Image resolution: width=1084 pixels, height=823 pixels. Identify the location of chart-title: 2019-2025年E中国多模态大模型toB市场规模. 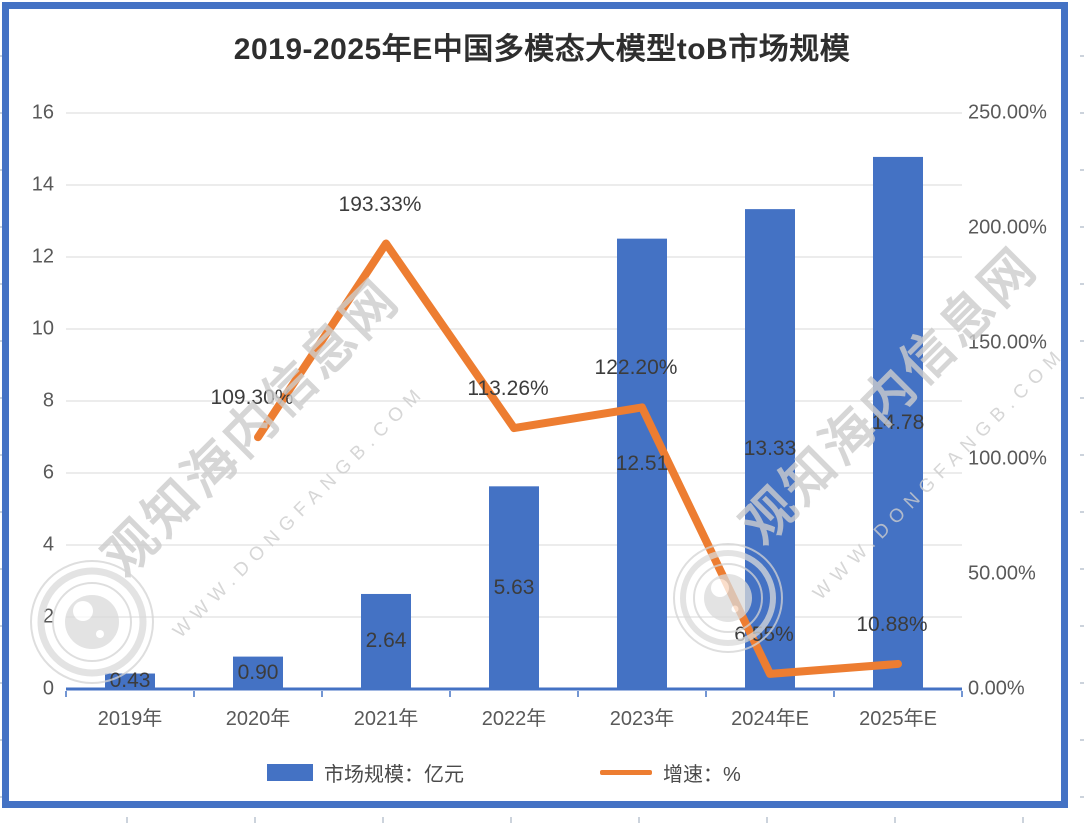
(542, 49).